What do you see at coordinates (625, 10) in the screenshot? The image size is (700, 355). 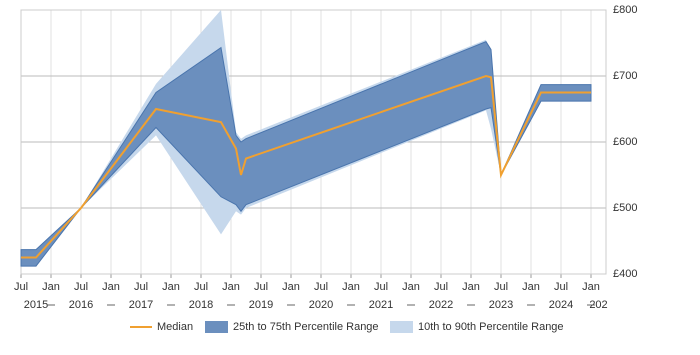 I see `y-tick-label: £800` at bounding box center [625, 10].